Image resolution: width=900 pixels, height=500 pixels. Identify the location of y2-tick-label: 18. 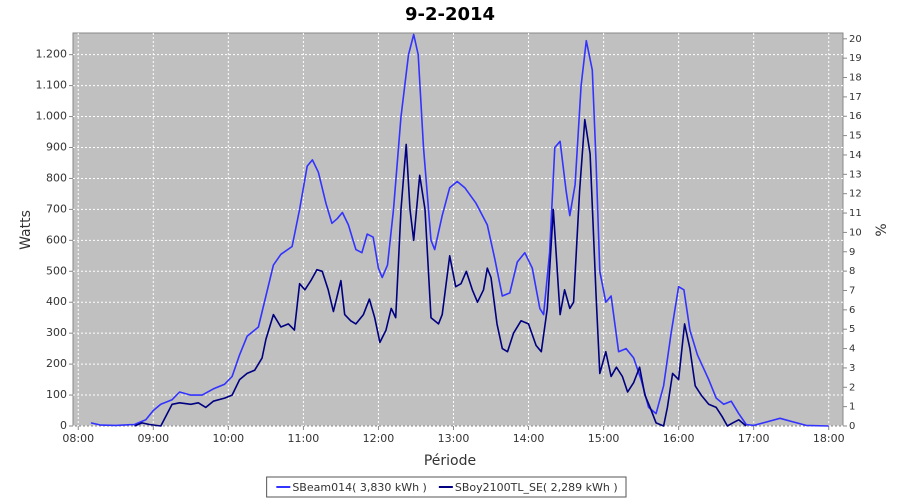
(855, 78).